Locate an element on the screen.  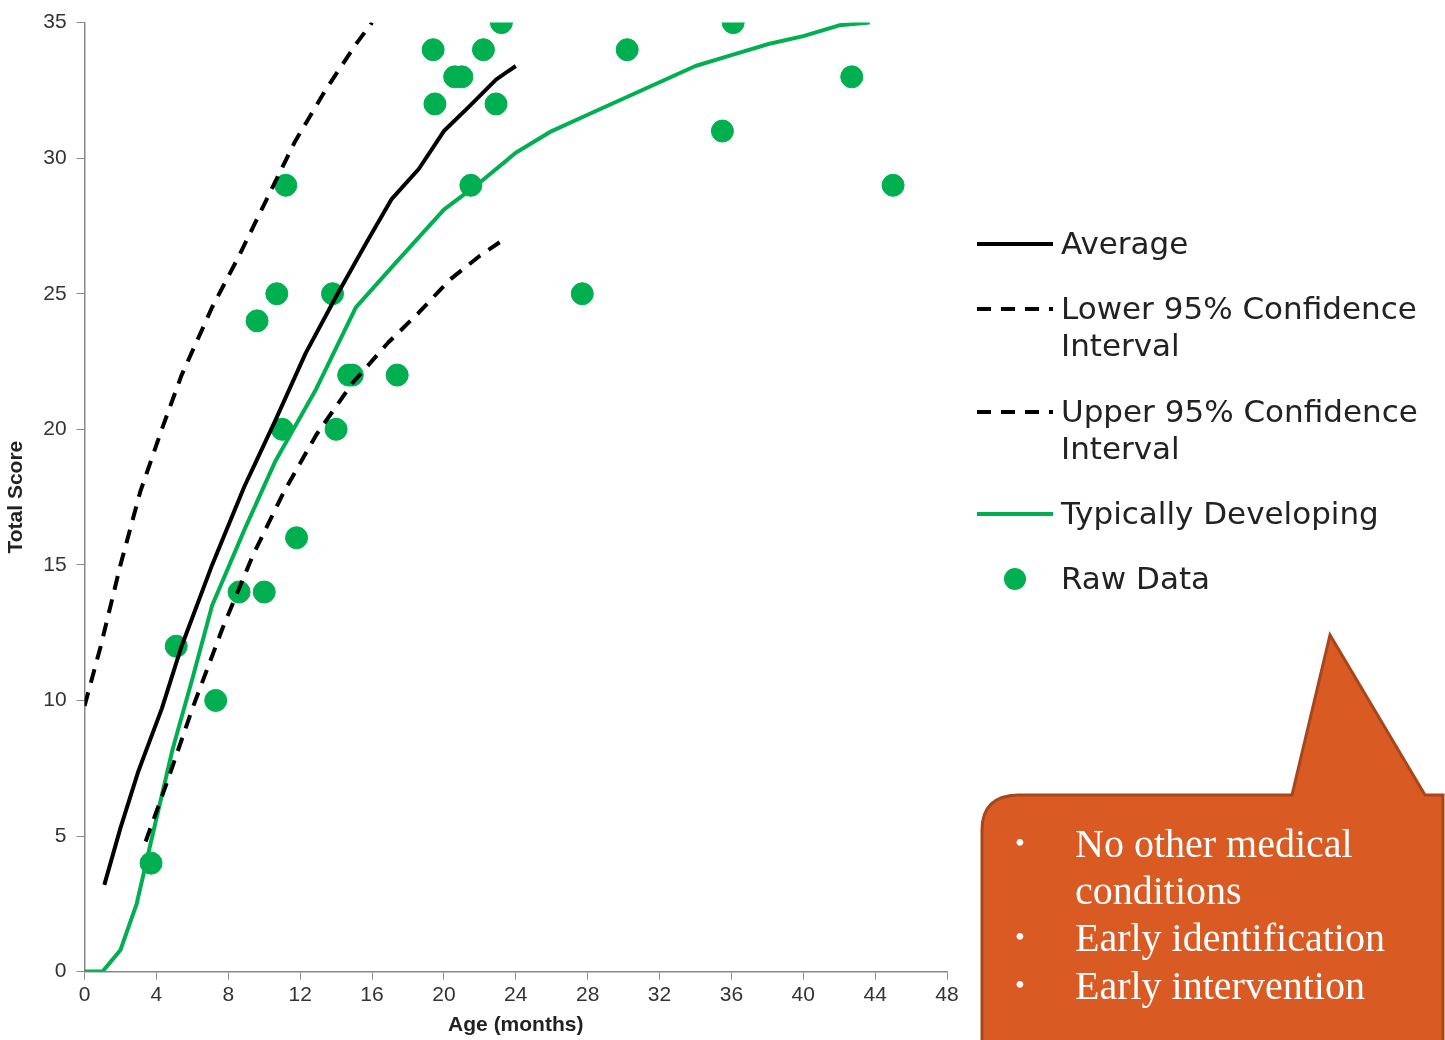
legend-label: Lower 95% Confidence Interval is located at coordinates (1239, 327).